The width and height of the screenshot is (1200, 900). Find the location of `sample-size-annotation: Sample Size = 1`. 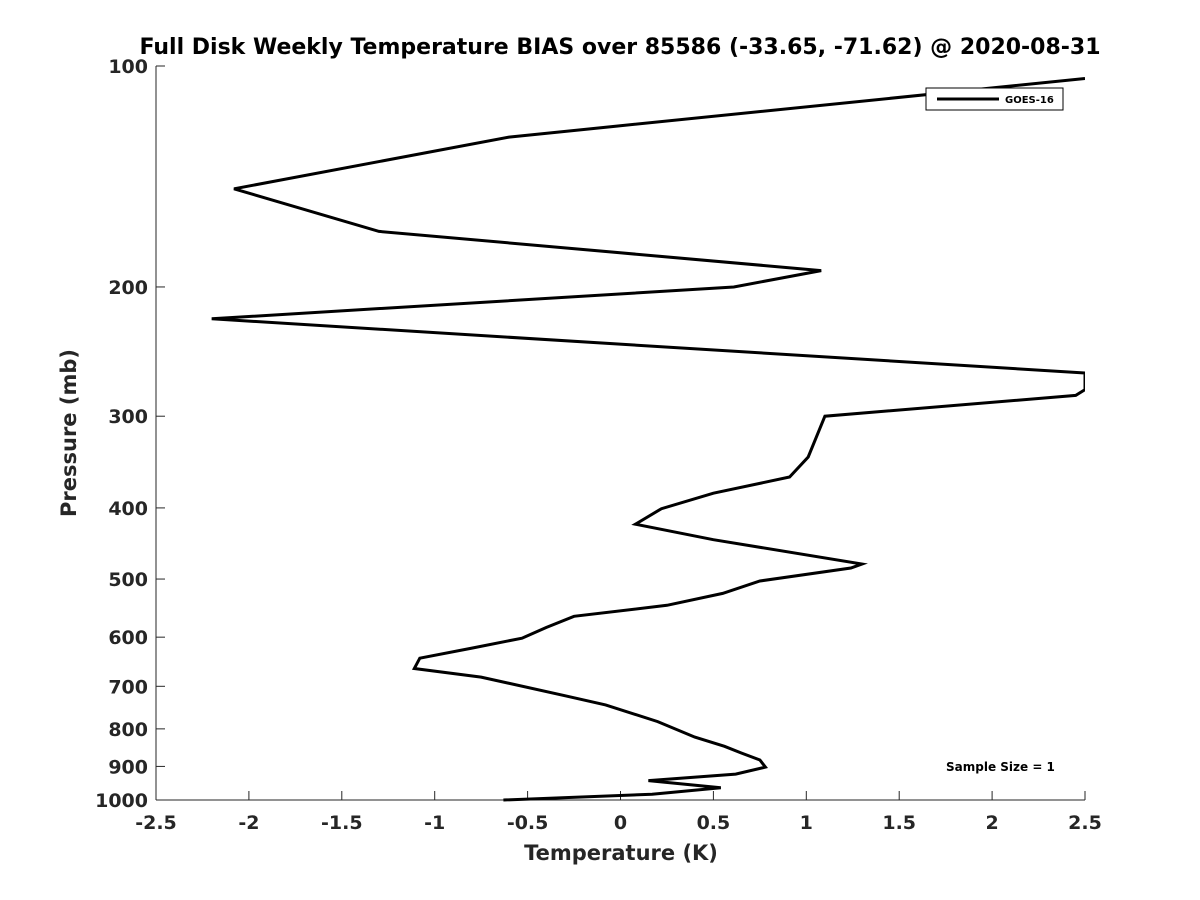

sample-size-annotation: Sample Size = 1 is located at coordinates (1000, 767).